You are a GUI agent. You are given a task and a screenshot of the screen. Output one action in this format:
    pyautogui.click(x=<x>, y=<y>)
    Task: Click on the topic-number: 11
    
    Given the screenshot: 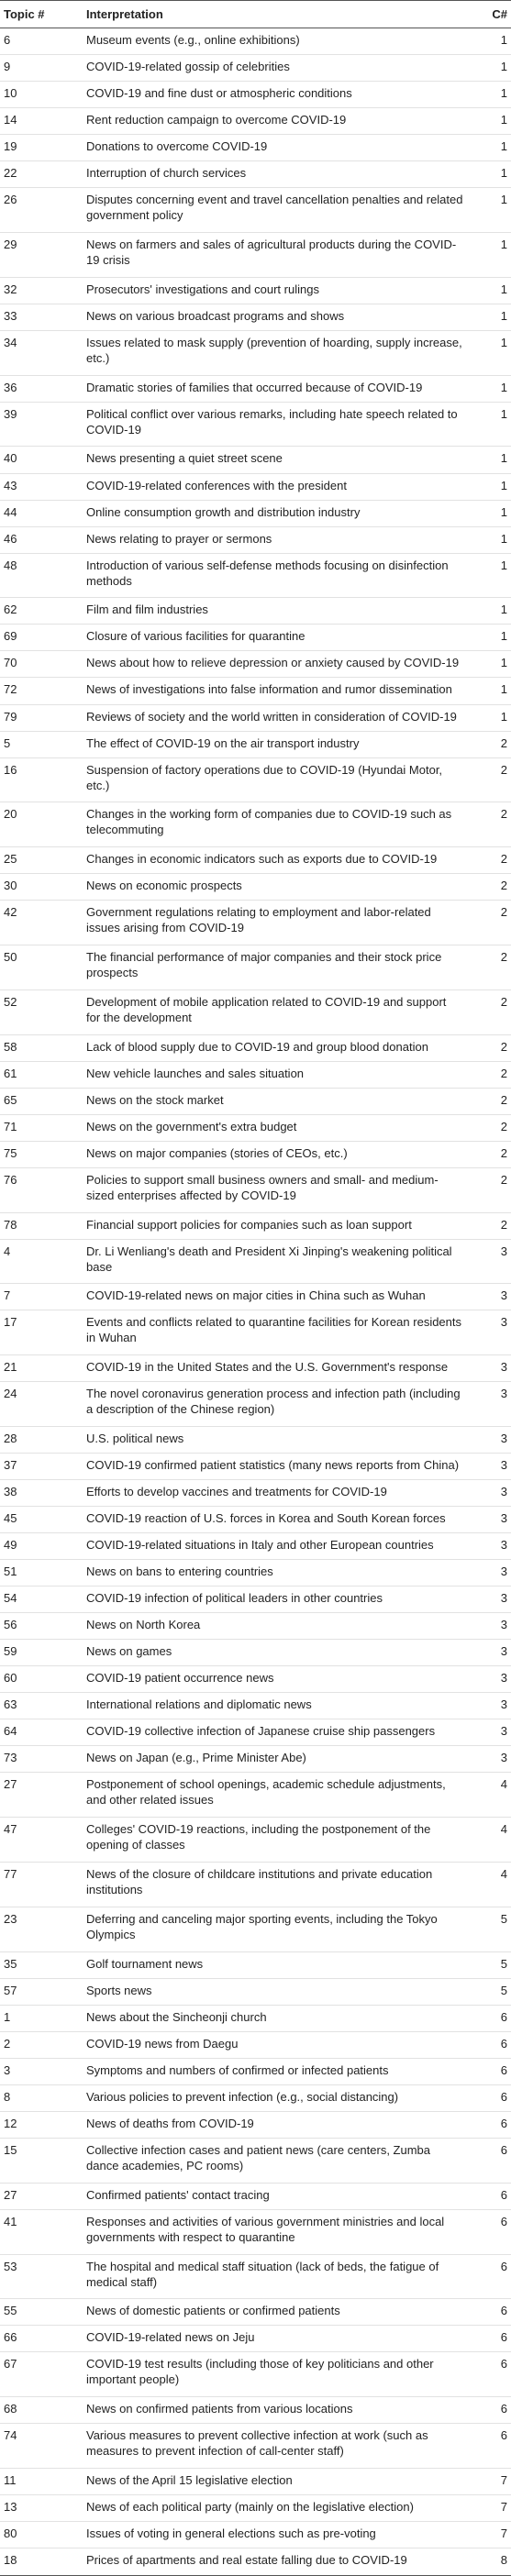 What is the action you would take?
    pyautogui.click(x=42, y=2482)
    